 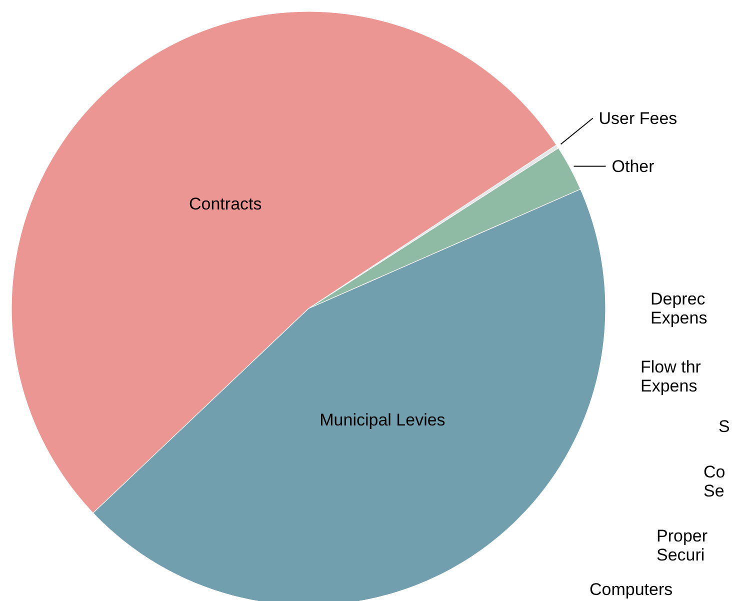 I want to click on text: Co Se, so click(x=715, y=481).